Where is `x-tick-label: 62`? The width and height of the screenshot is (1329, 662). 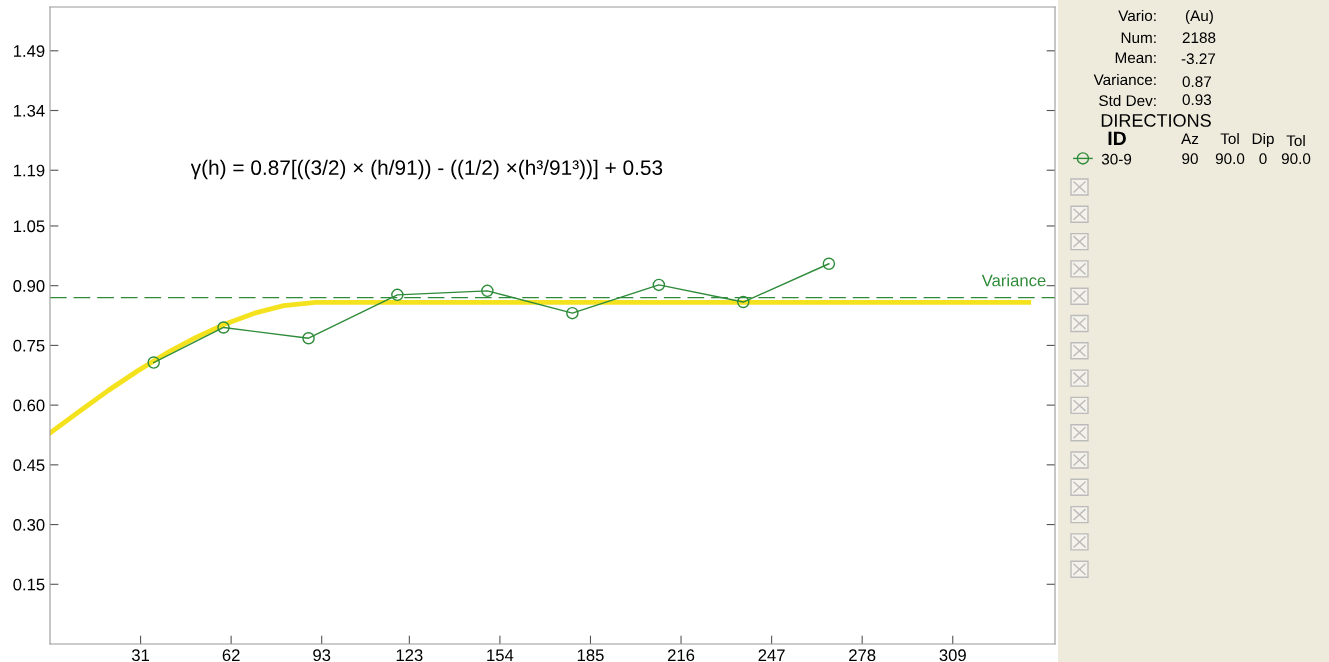 x-tick-label: 62 is located at coordinates (231, 655).